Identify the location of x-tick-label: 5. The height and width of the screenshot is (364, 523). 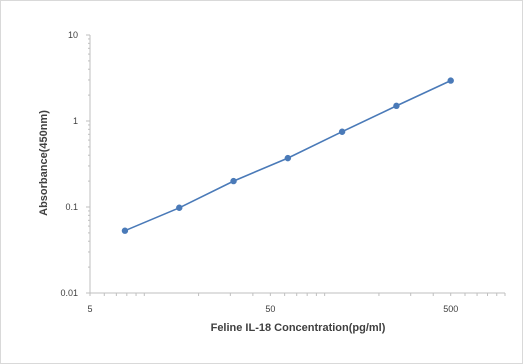
(89, 309).